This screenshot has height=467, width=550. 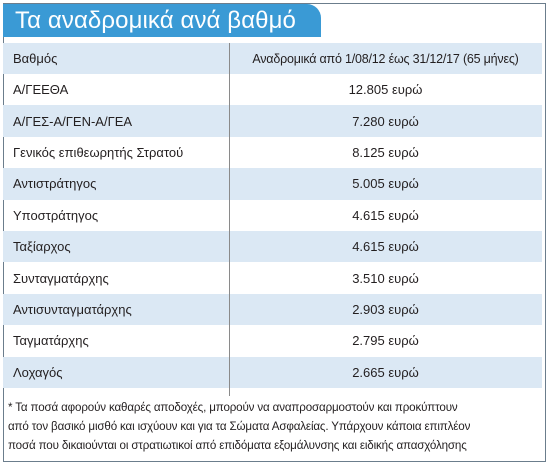 I want to click on table-row: Συνταγματάρχης 3.510 ευρώ, so click(x=272, y=277).